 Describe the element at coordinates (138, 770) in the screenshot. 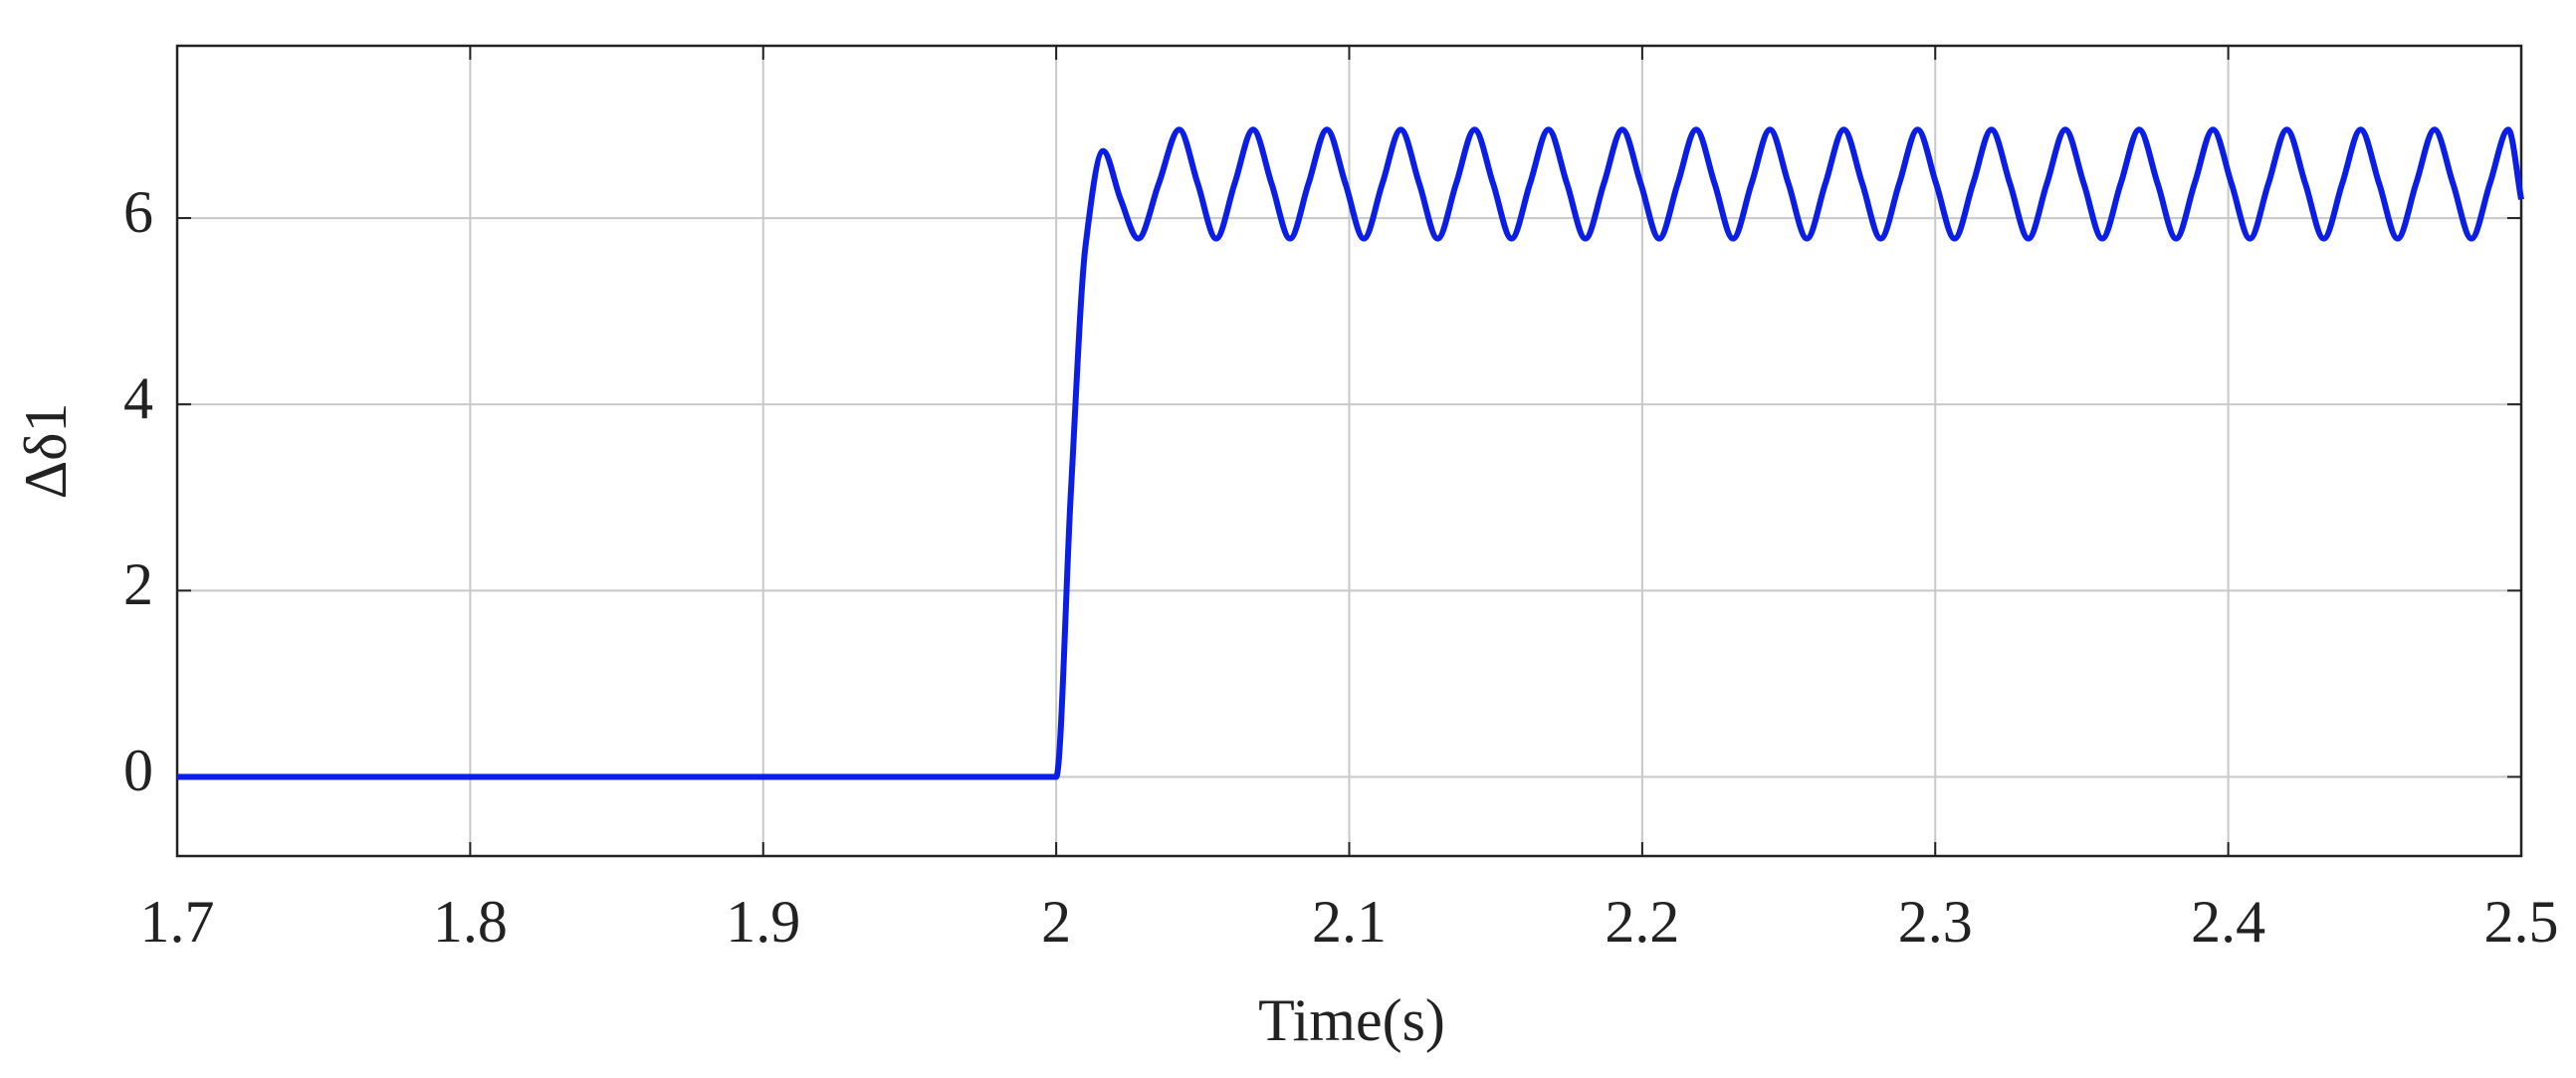

I see `y-tick-label: 0` at that location.